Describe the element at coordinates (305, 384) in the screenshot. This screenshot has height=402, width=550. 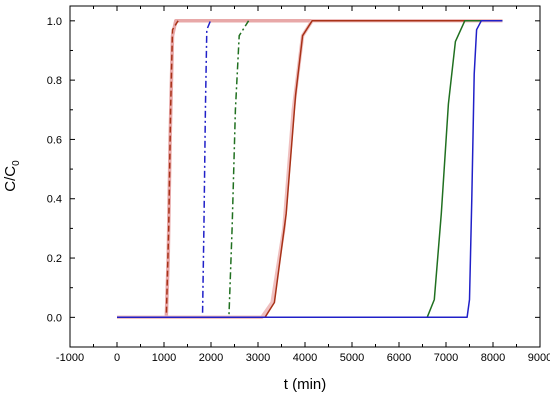
I see `x-axis-title: t (min)` at that location.